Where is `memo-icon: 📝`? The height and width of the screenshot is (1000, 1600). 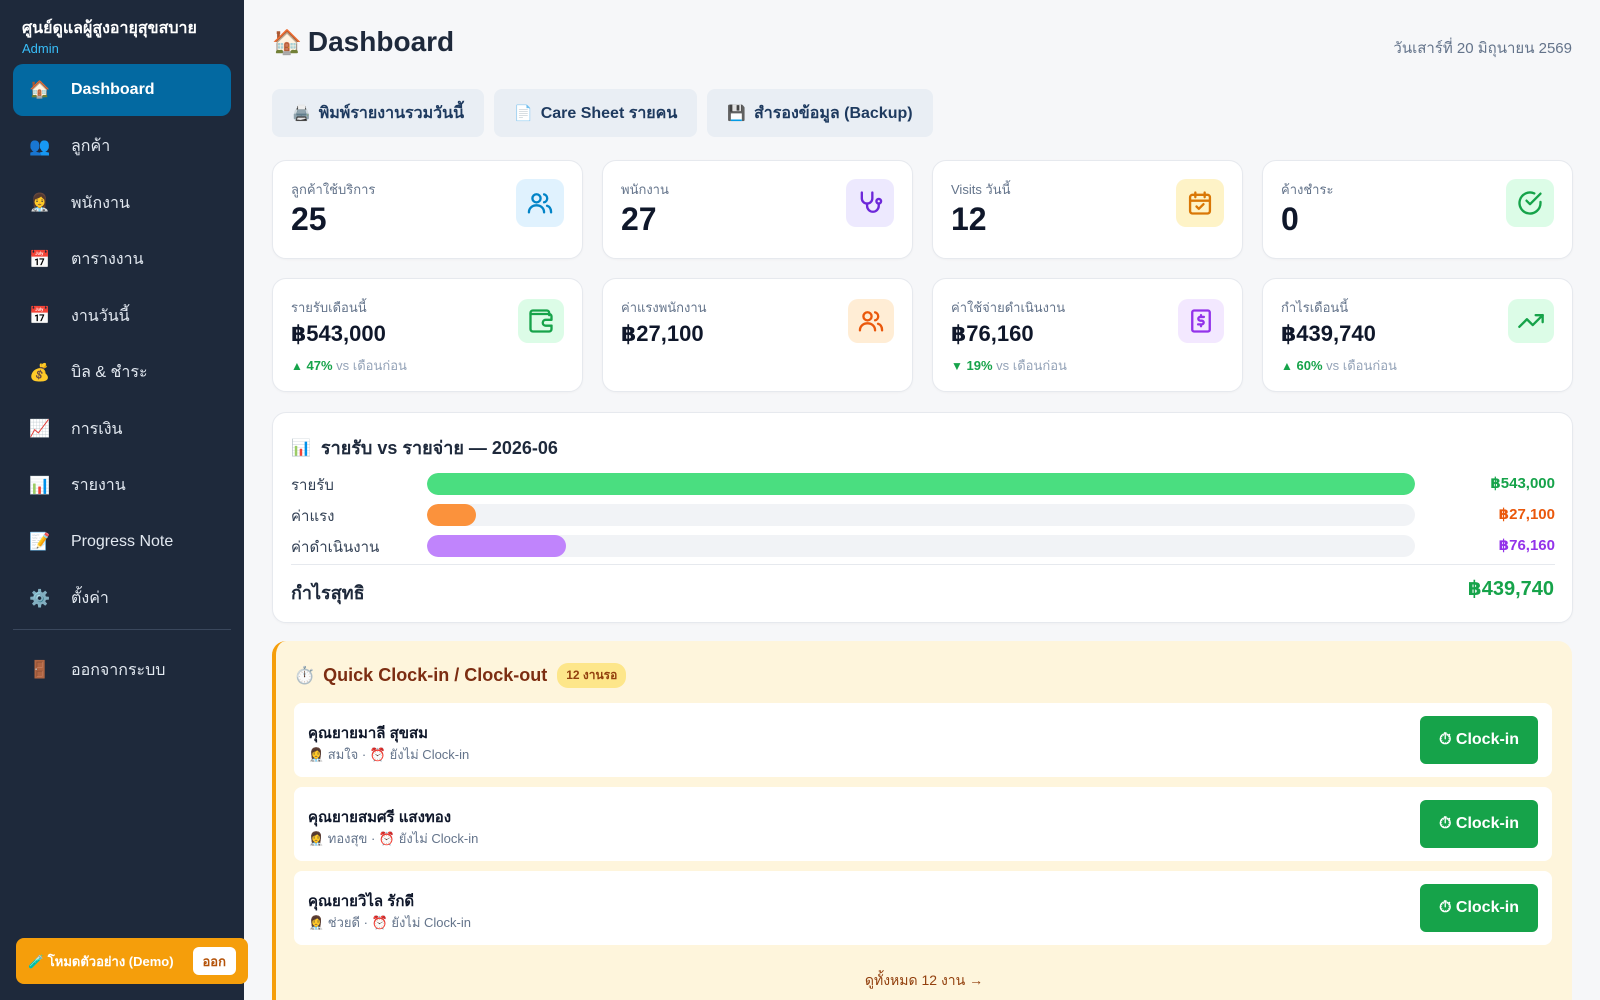 memo-icon: 📝 is located at coordinates (40, 541).